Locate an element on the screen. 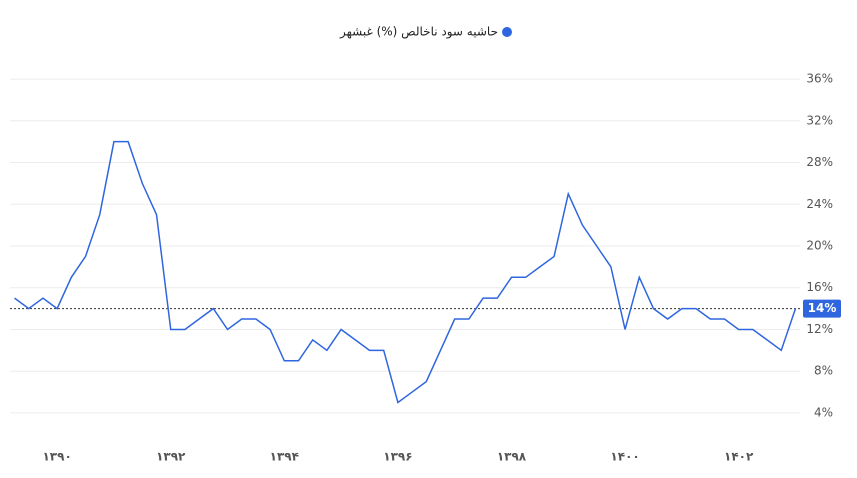  y-tick-label: 24% is located at coordinates (819, 204).